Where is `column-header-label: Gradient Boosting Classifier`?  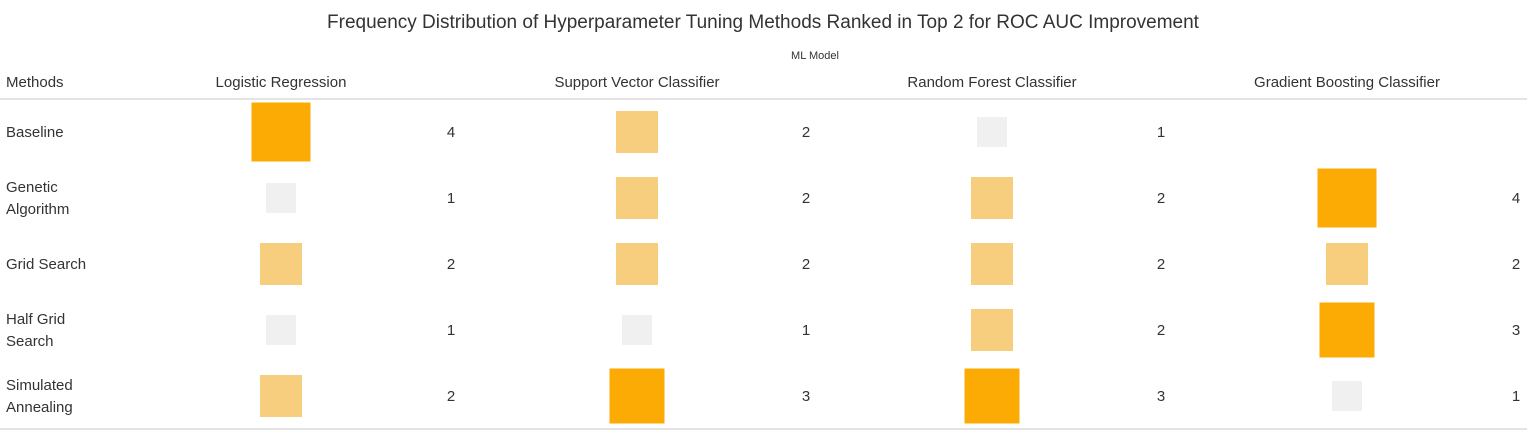 column-header-label: Gradient Boosting Classifier is located at coordinates (1347, 82).